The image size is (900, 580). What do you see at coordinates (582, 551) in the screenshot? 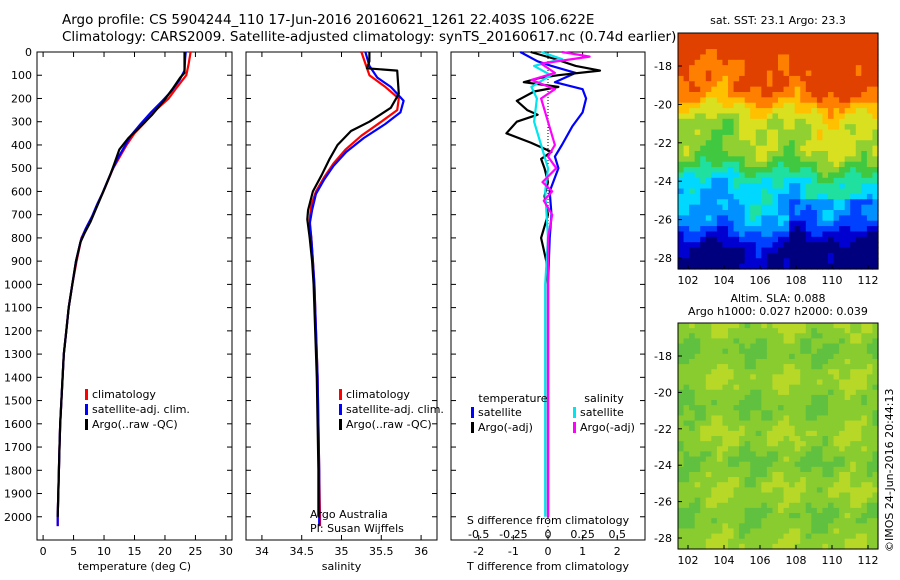
I see `difference-xtick-label: 1` at bounding box center [582, 551].